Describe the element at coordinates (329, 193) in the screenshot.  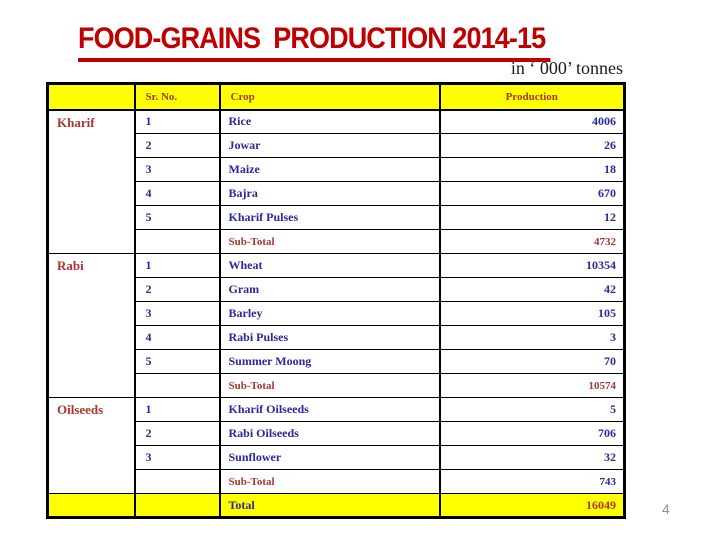
I see `crop-cell: Bajra` at that location.